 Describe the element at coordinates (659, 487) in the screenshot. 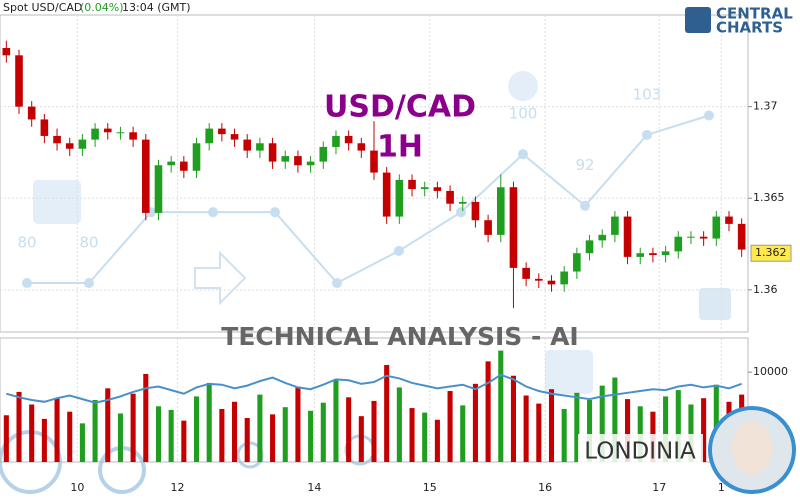

I see `x-tick-label: 17` at that location.